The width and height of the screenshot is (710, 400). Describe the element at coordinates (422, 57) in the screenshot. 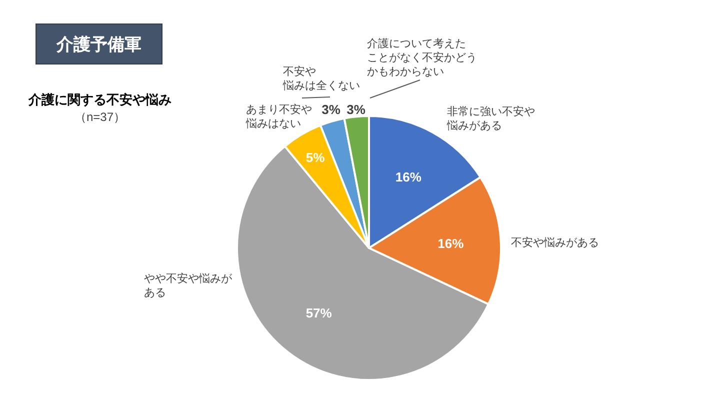

I see `slice-label: 介護について考えたことがなく不安かどうかもわからない` at that location.